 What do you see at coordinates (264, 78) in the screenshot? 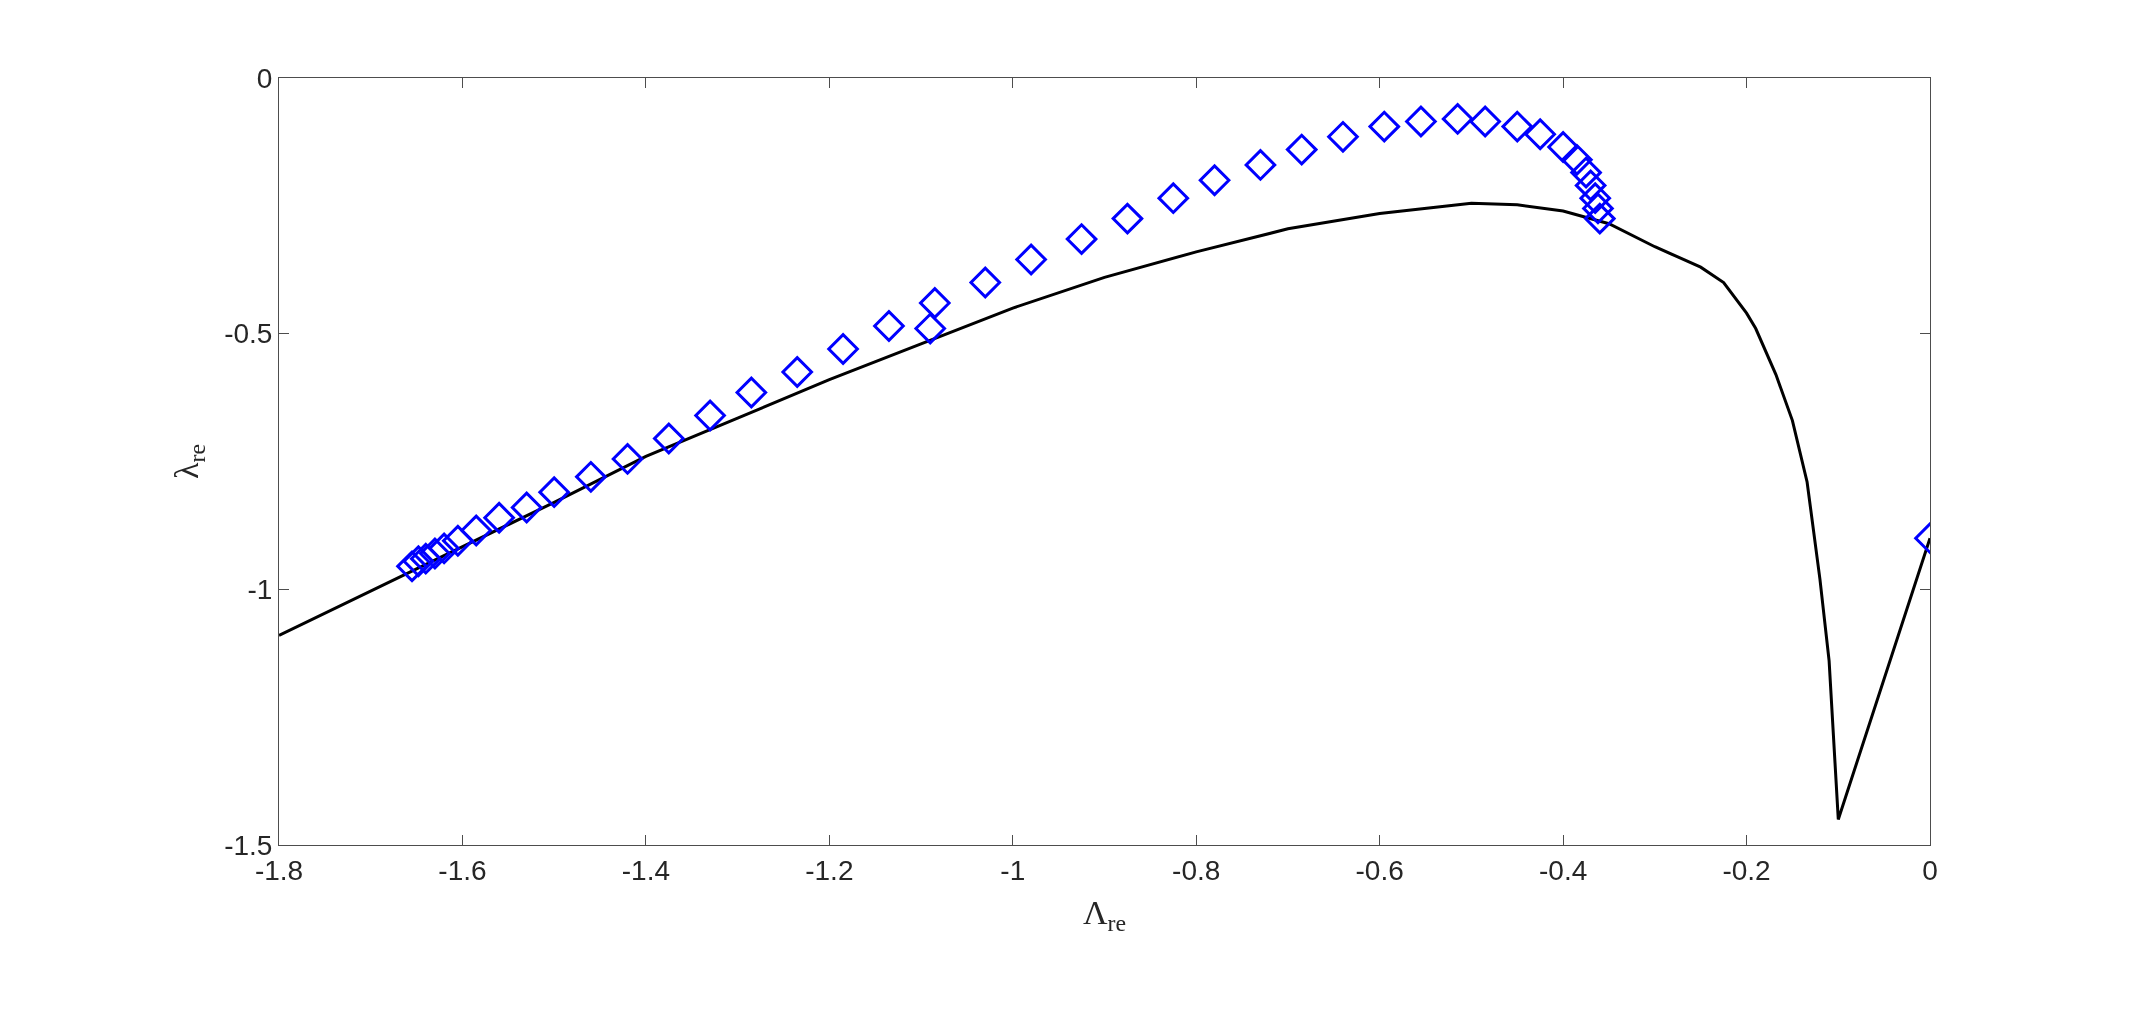
I see `y-tick-label: 0` at bounding box center [264, 78].